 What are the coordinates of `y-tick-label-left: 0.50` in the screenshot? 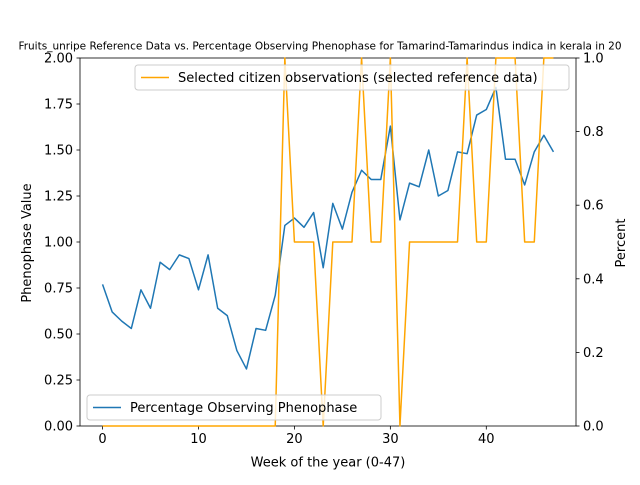 It's located at (58, 335).